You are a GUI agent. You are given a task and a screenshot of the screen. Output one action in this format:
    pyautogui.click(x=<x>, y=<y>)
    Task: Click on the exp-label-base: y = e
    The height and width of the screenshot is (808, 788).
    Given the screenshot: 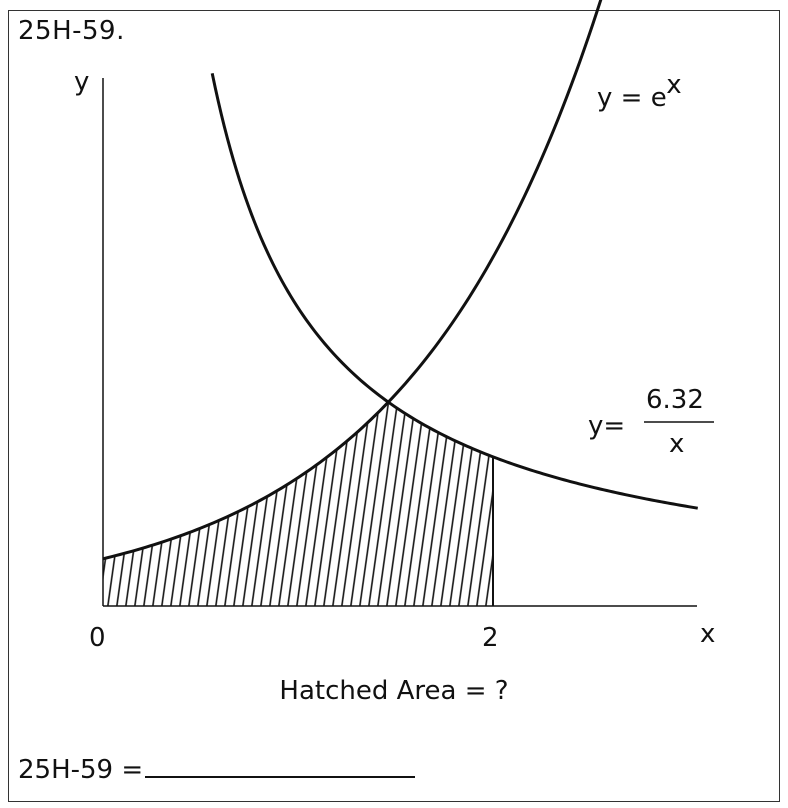 What is the action you would take?
    pyautogui.click(x=631, y=98)
    